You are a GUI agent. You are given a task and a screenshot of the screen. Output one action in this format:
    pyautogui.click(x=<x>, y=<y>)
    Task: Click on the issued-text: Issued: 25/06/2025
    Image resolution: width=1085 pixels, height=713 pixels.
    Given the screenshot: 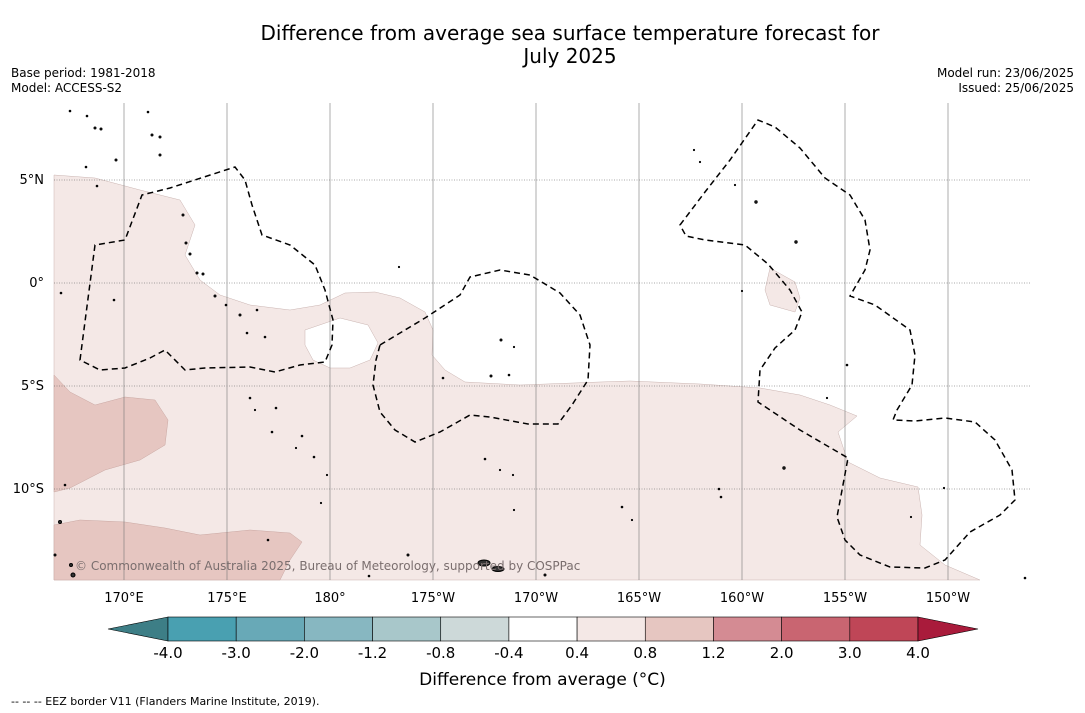 What is the action you would take?
    pyautogui.click(x=1016, y=88)
    